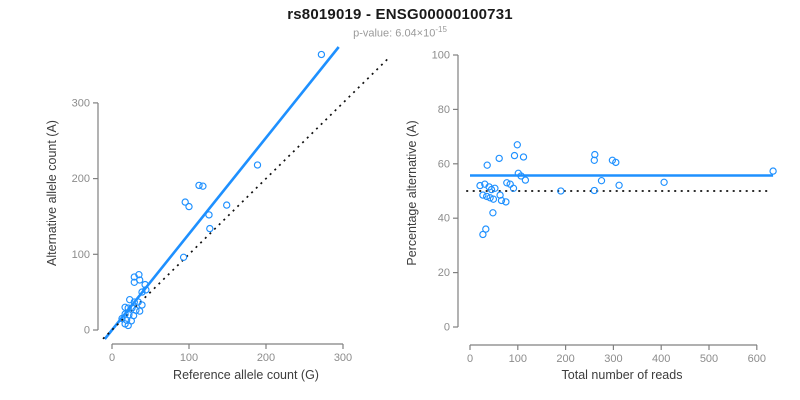  I want to click on y-axis-tick-label: 300, so click(81, 103).